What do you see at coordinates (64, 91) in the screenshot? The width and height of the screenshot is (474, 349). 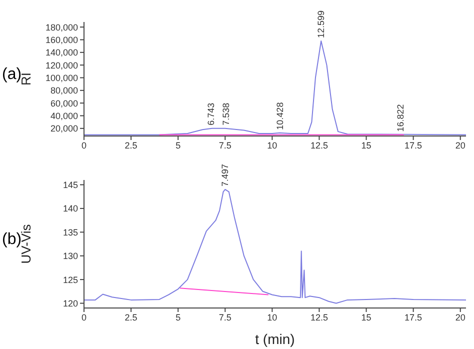 I see `y-tick-label: 80,000` at bounding box center [64, 91].